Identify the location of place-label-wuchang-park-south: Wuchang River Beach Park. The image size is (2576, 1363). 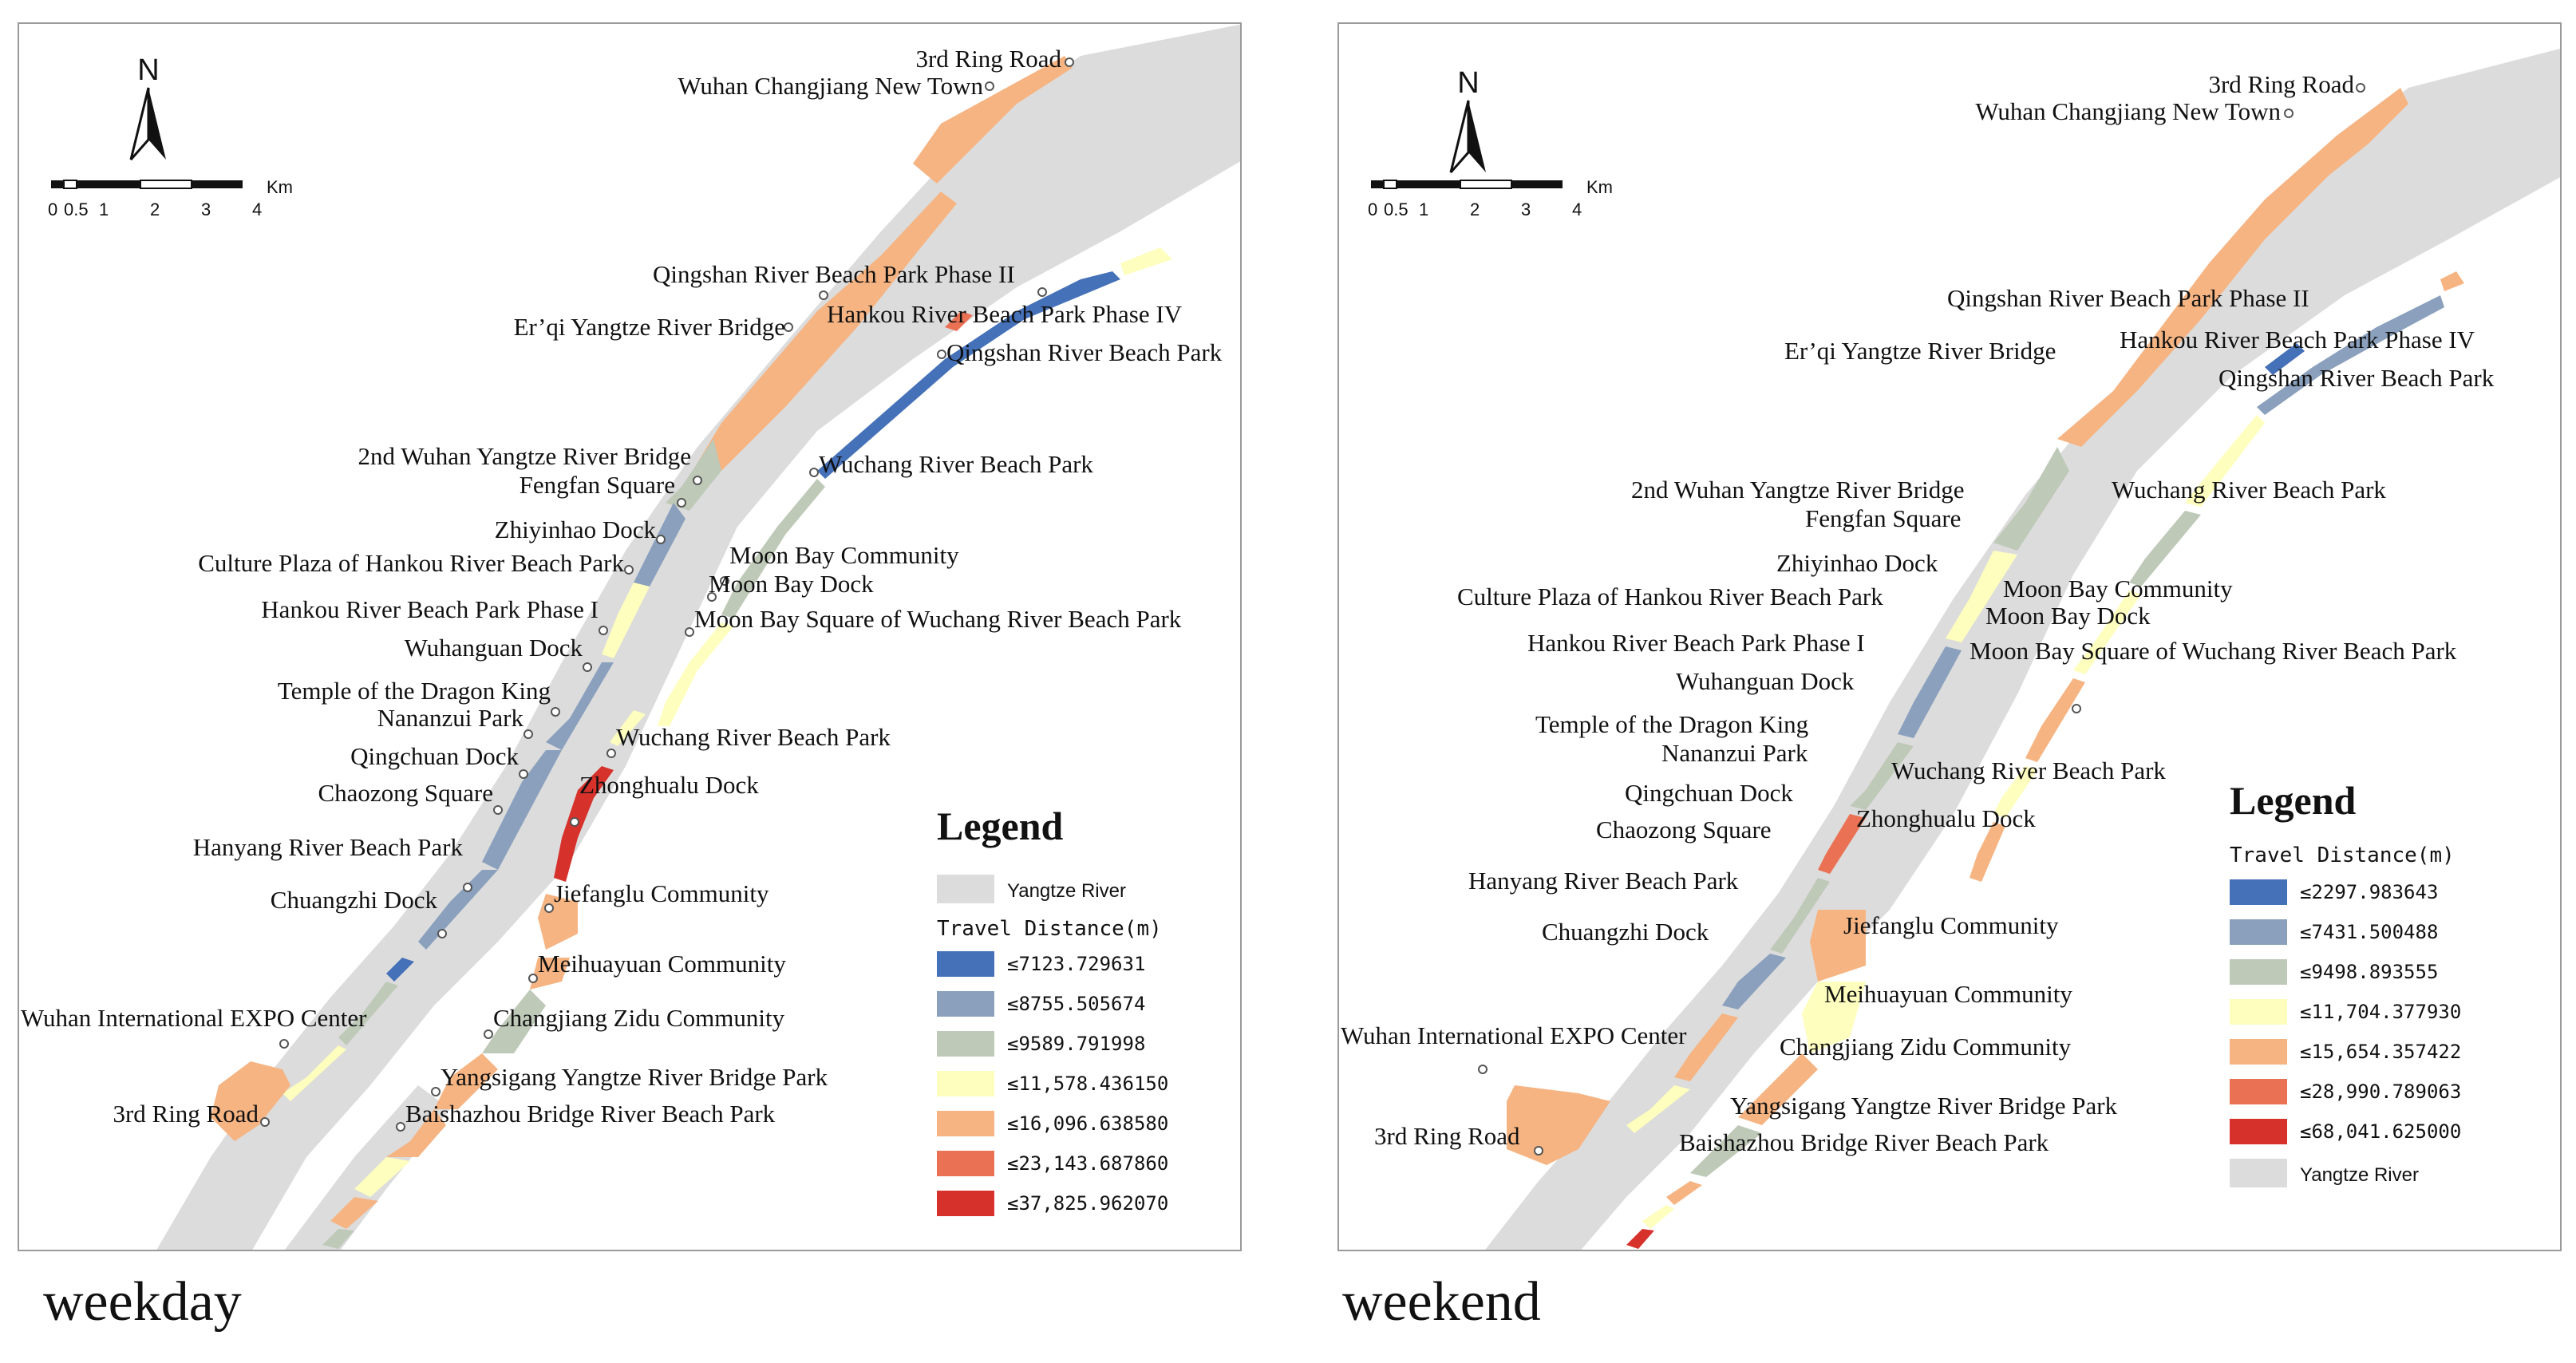
(2028, 771).